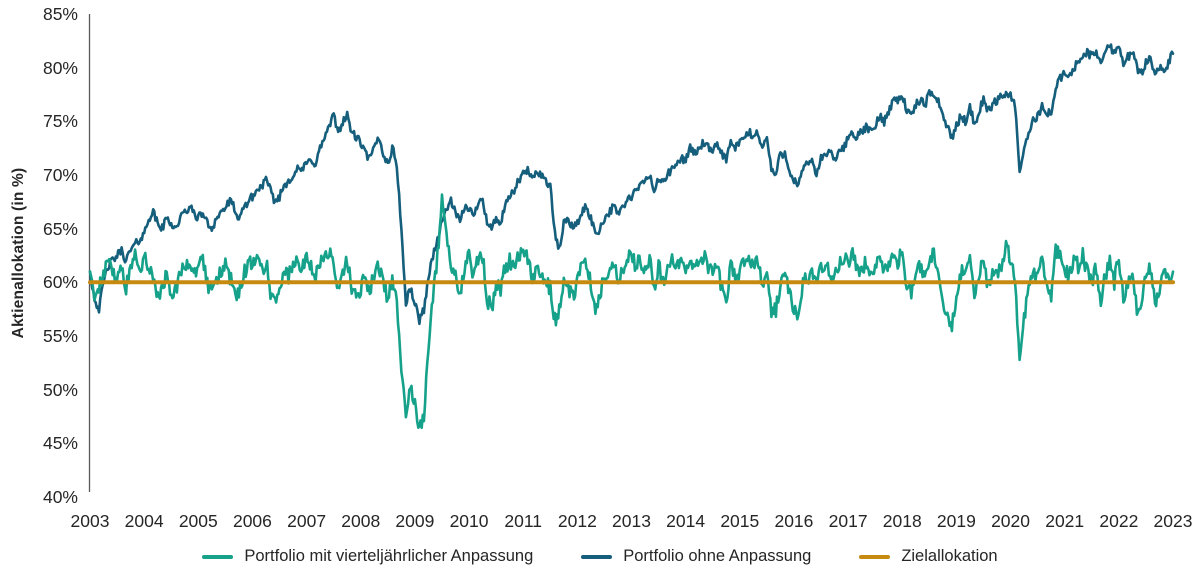 This screenshot has height=581, width=1200. I want to click on x-tick-label: 2021, so click(1065, 521).